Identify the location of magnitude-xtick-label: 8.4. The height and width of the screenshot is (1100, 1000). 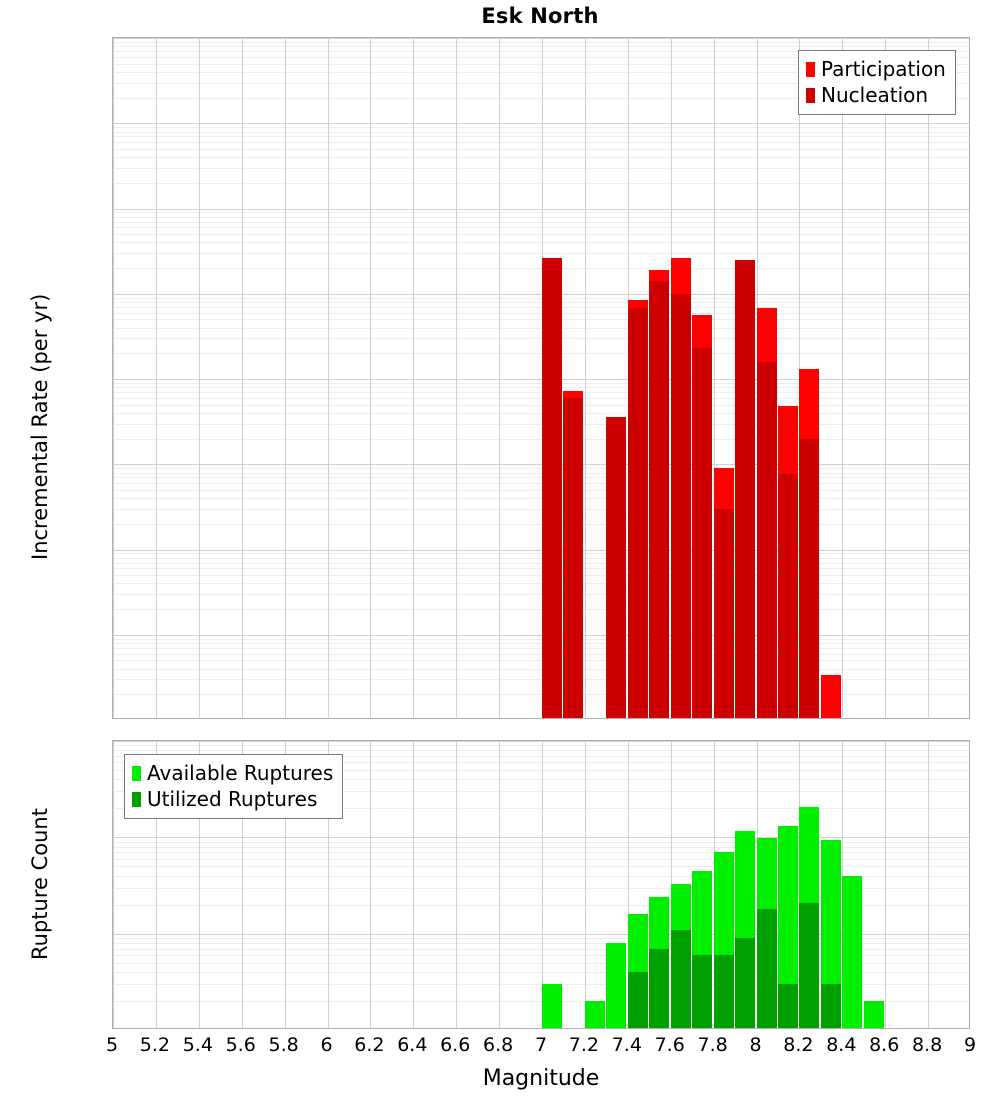
(841, 1045).